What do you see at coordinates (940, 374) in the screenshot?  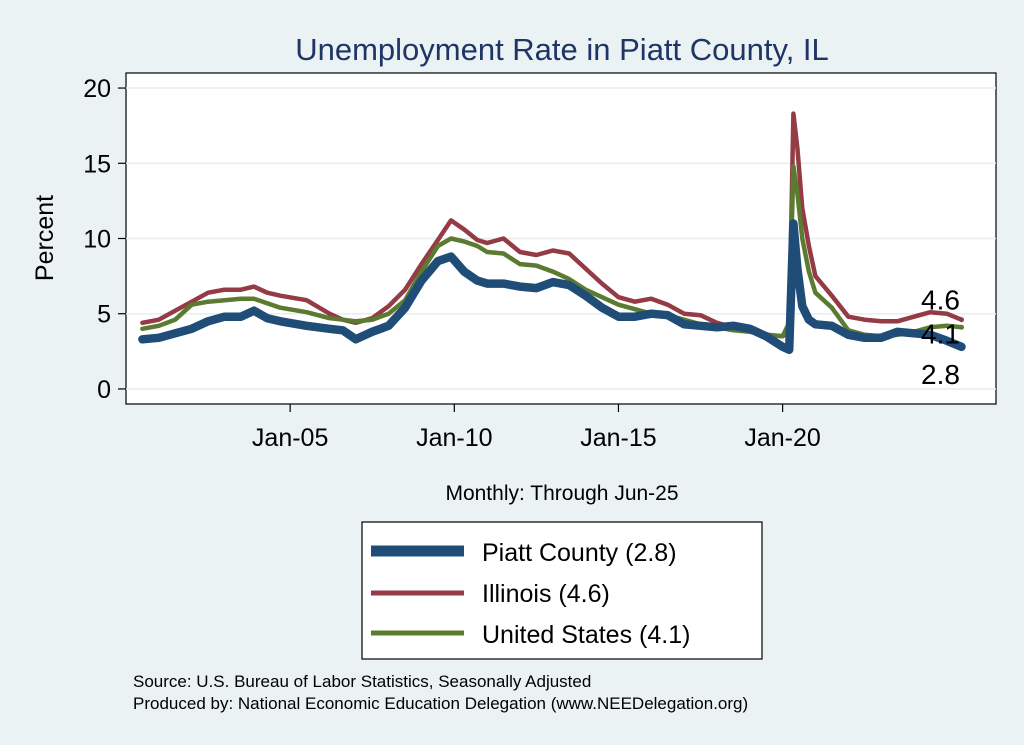 I see `end-label-piatt-county: 2.8` at bounding box center [940, 374].